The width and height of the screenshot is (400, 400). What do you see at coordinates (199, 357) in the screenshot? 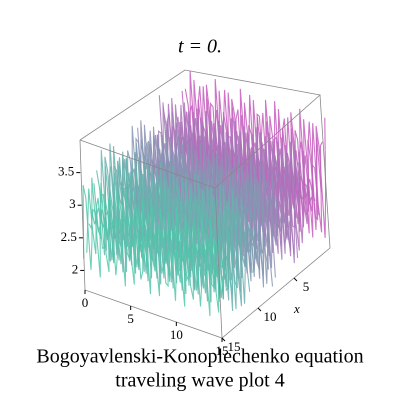
I see `caption: Bogoyavlenski-Konoplechenko equation` at bounding box center [199, 357].